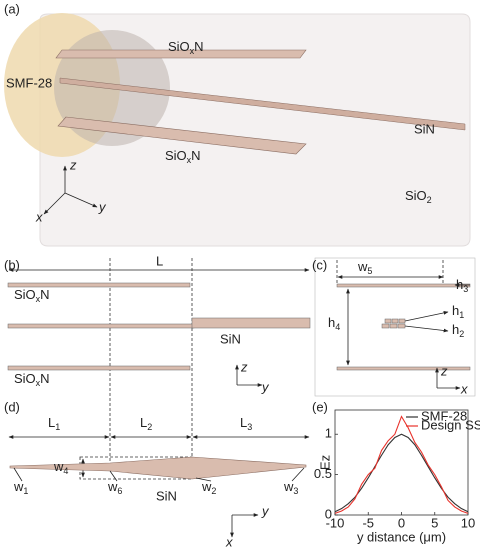 The height and width of the screenshot is (550, 480). Describe the element at coordinates (251, 323) in the screenshot. I see `sin-waveguide` at that location.